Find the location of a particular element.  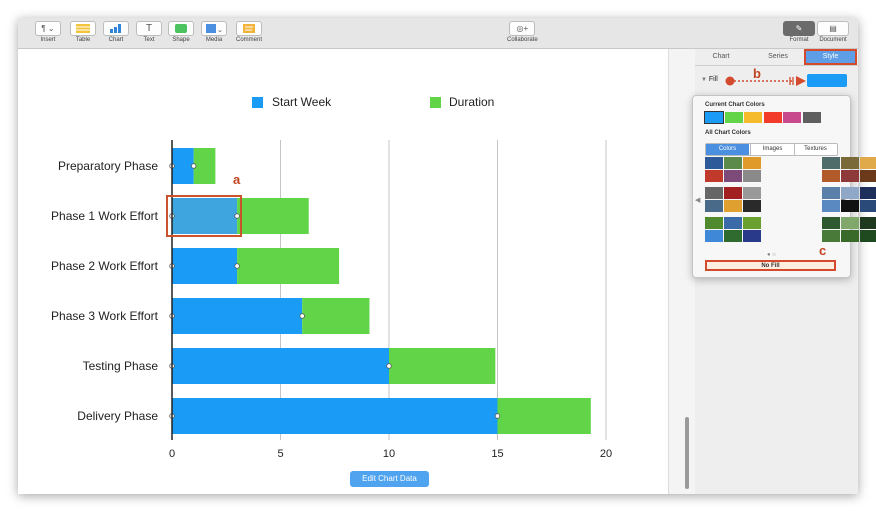

collaborate-button: ◎+ Collaborate is located at coordinates (522, 32).